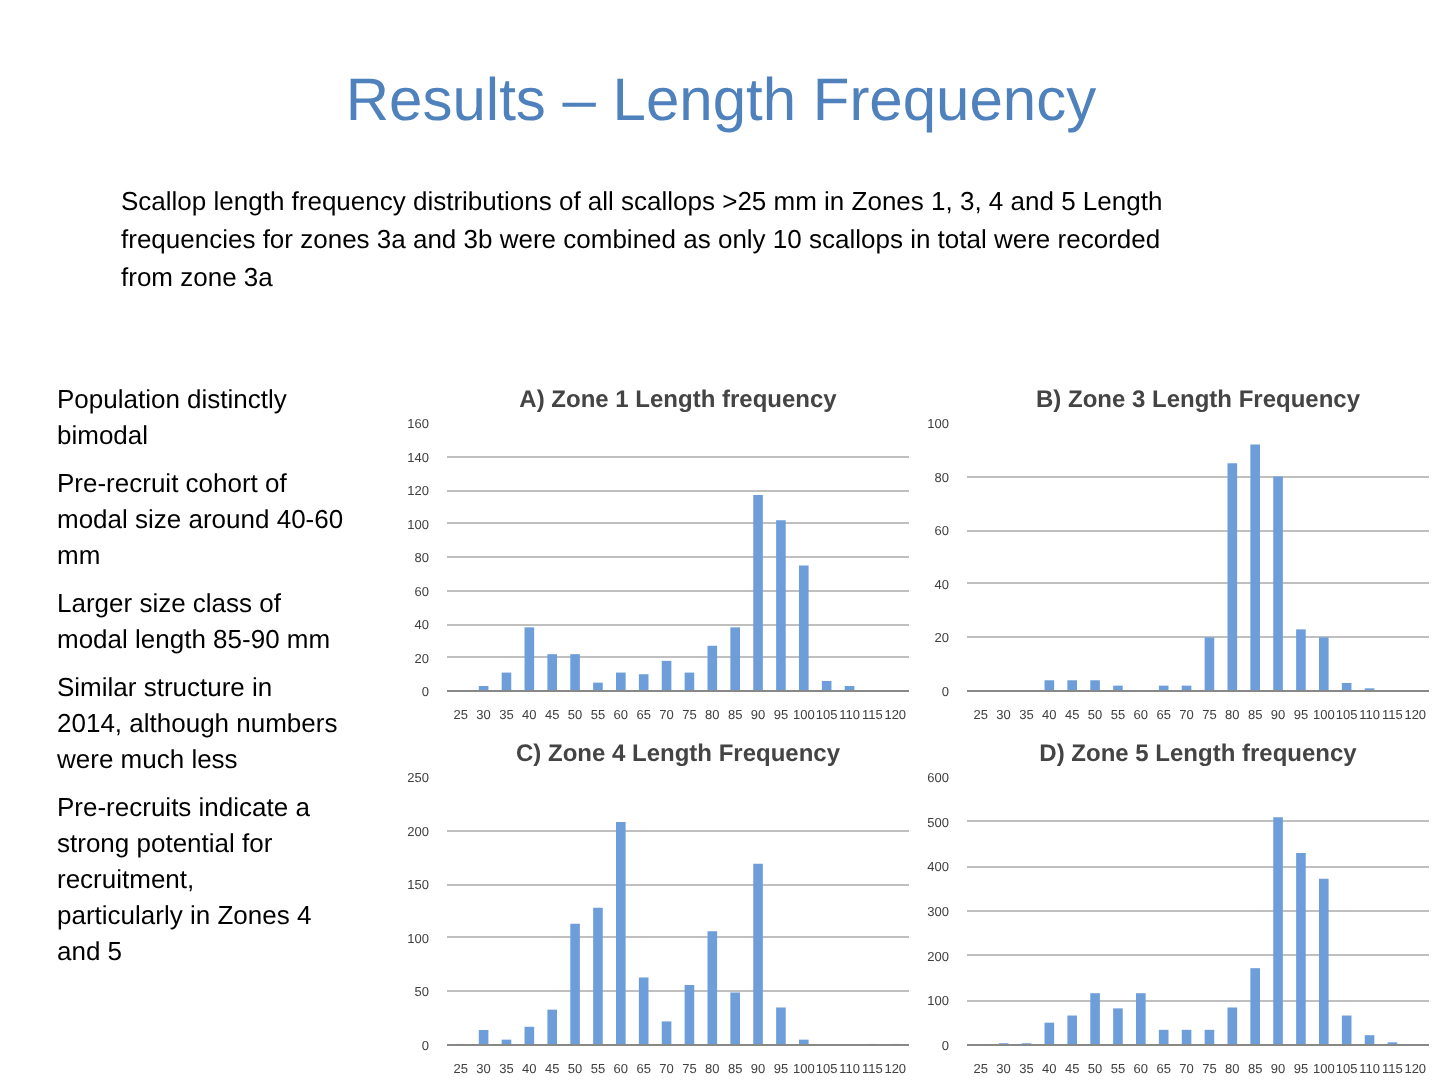 The width and height of the screenshot is (1440, 1080). I want to click on chart-title: D) Zone 5 Length frequency, so click(1198, 753).